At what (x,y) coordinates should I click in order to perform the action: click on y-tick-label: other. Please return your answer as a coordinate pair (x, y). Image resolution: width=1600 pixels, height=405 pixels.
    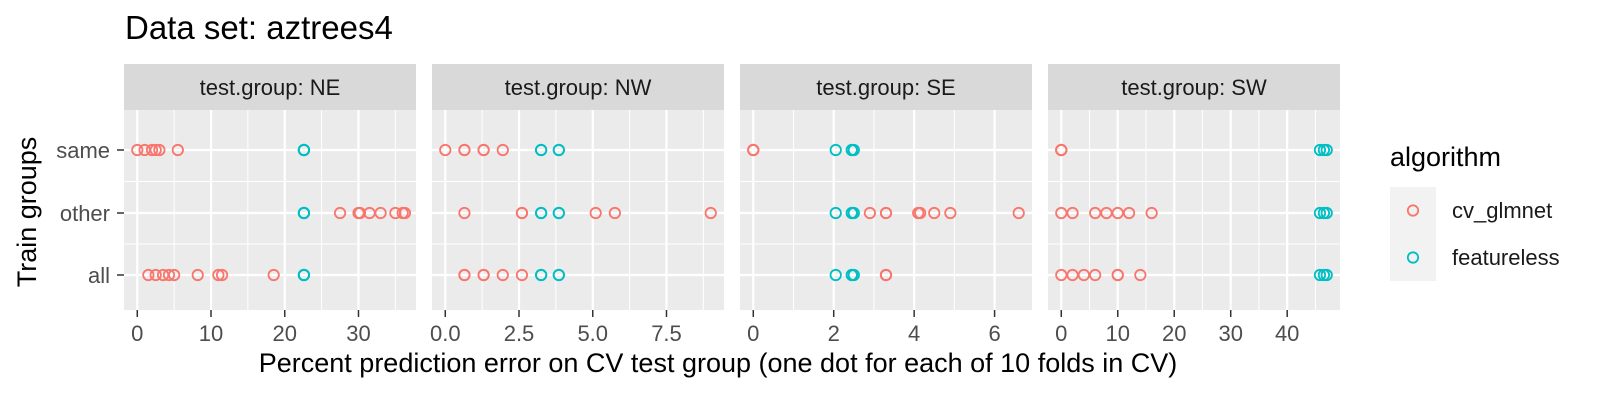
    Looking at the image, I should click on (85, 213).